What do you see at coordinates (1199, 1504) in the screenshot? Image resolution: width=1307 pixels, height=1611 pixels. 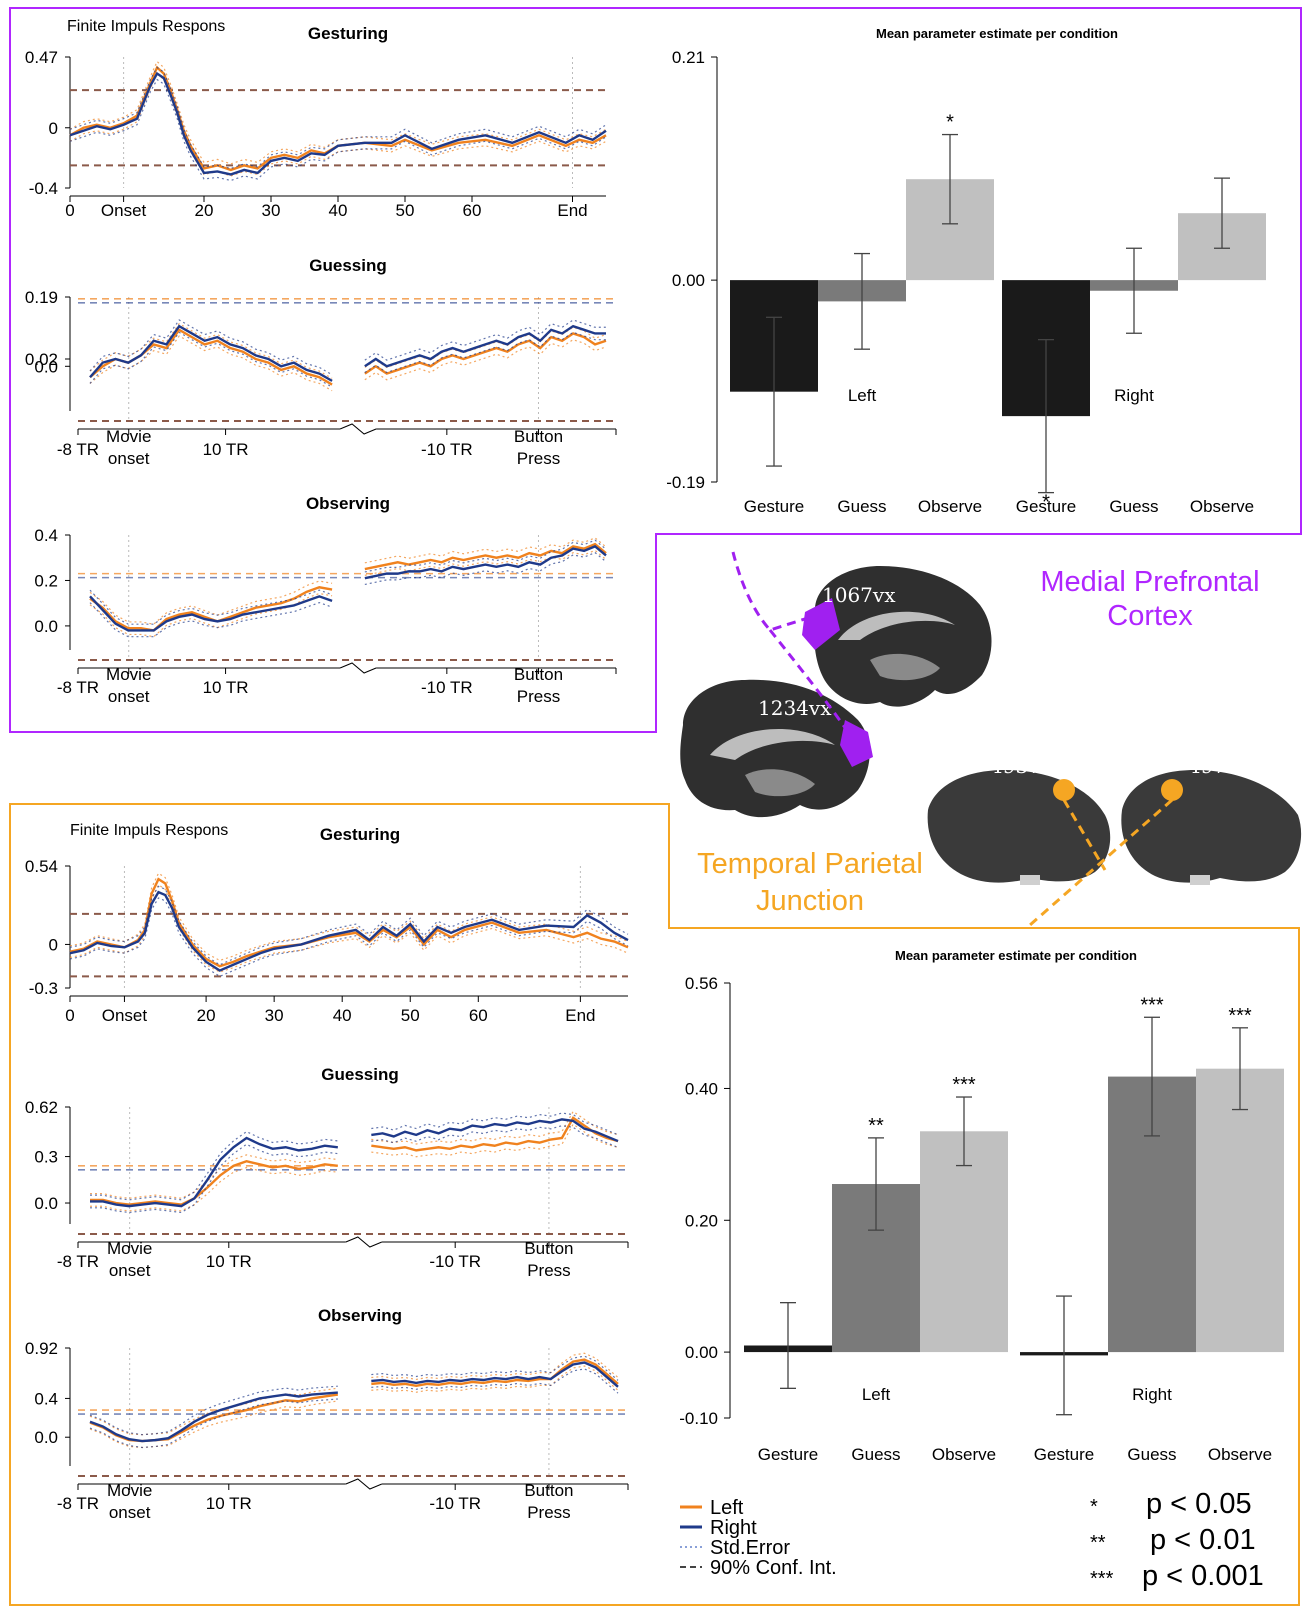 I see `sig-text-1: p < 0.05` at bounding box center [1199, 1504].